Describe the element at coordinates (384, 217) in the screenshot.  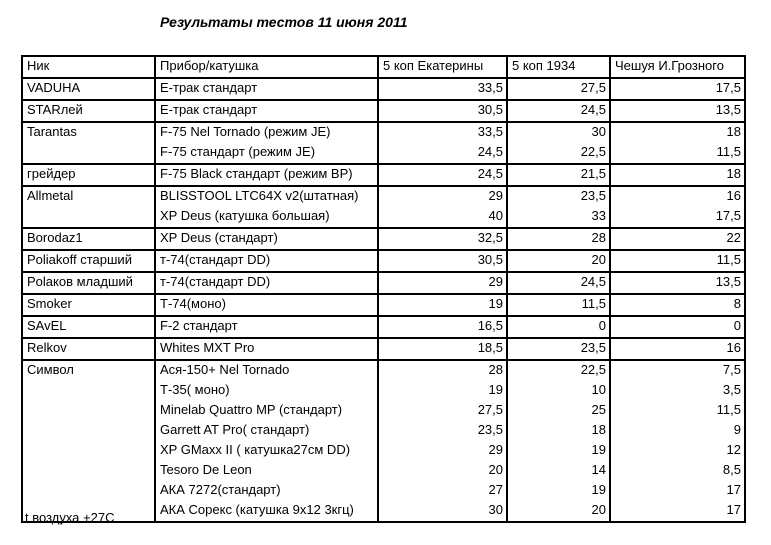
I see `table-row: XP Deus (катушка большая) 40 33 17,5` at that location.